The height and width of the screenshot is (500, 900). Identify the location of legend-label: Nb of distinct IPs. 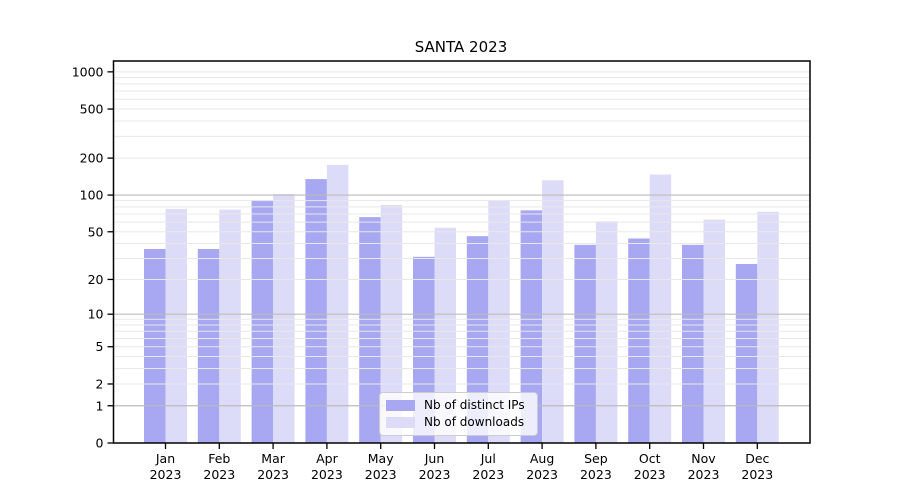
(474, 405).